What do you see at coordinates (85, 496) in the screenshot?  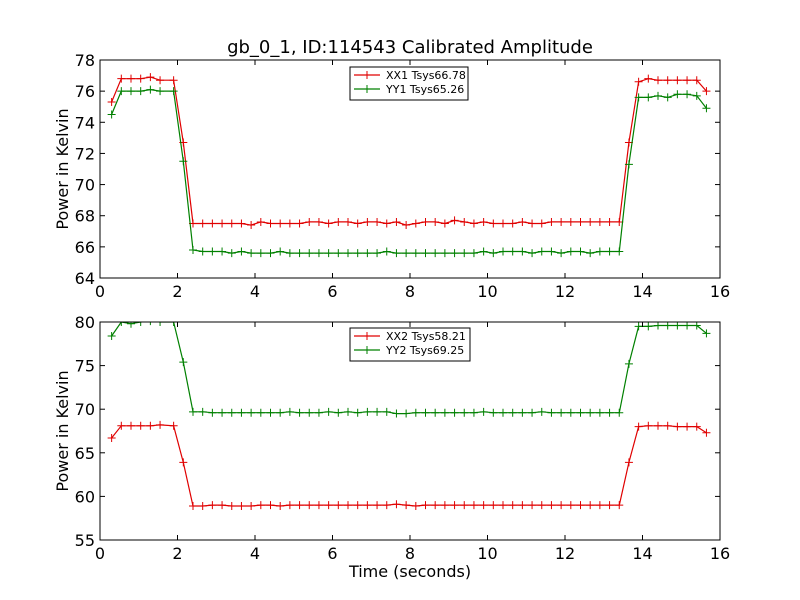 I see `y-tick-label: 60` at bounding box center [85, 496].